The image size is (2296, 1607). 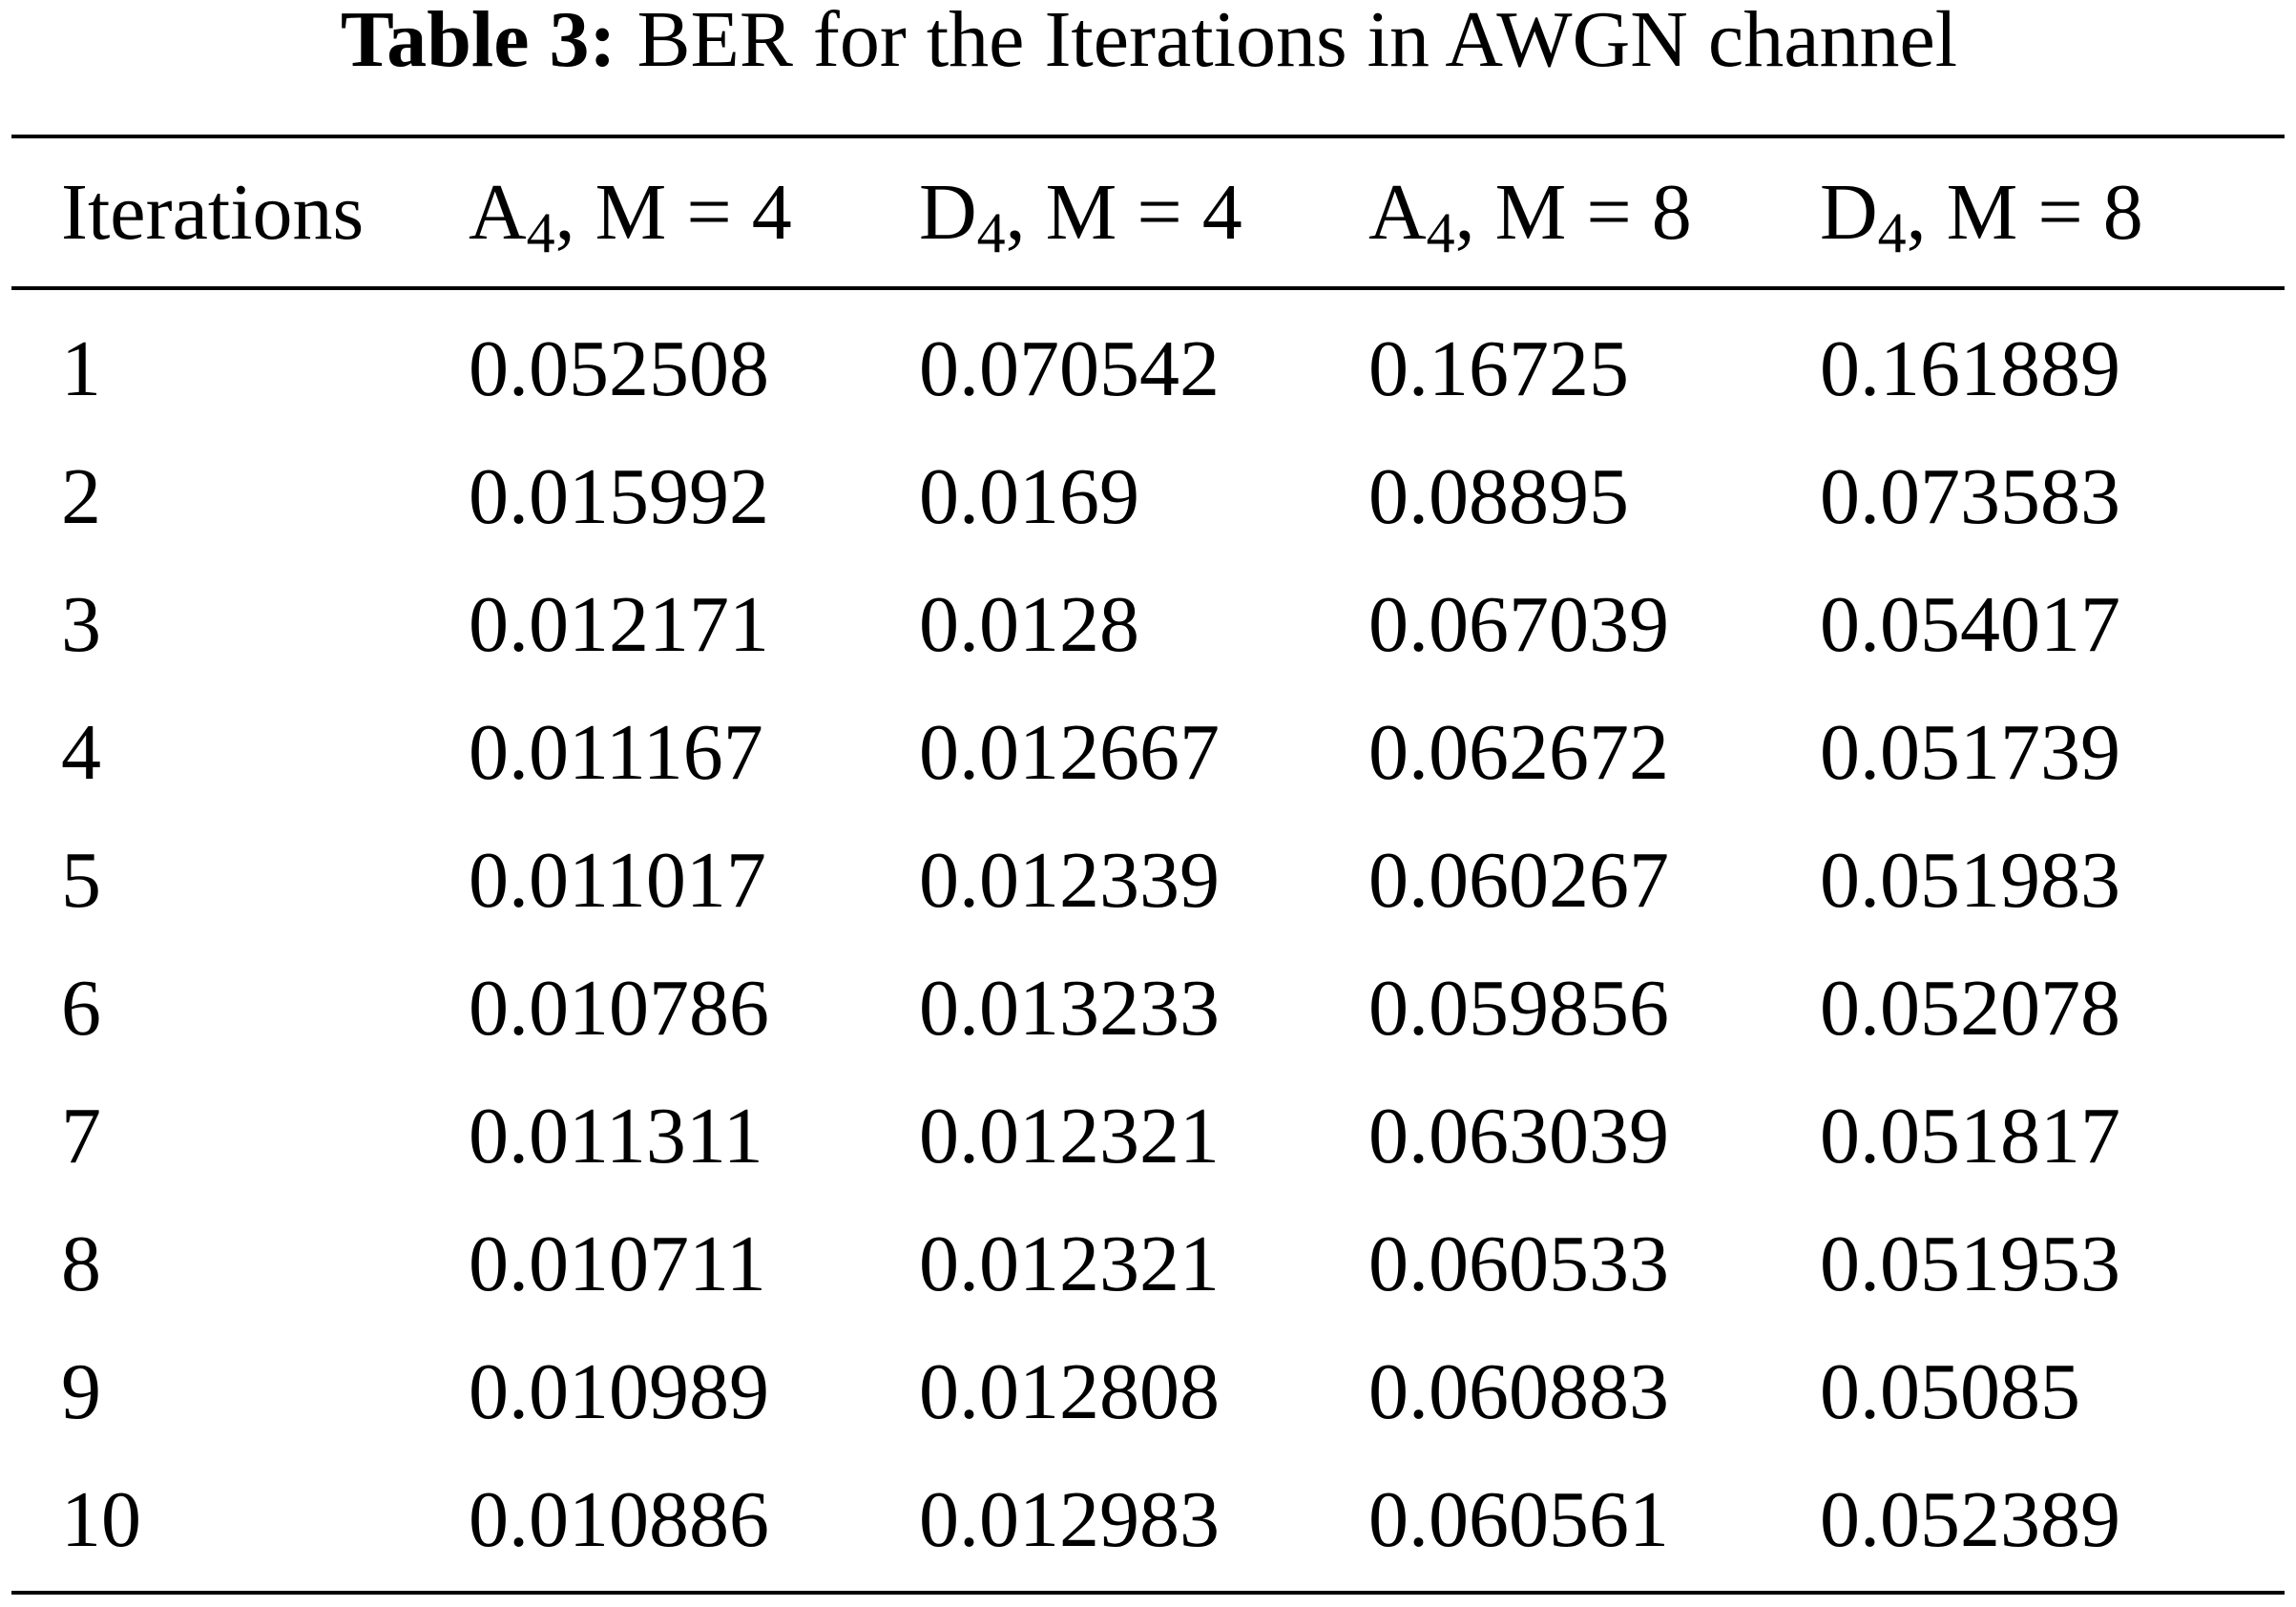 What do you see at coordinates (619, 1392) in the screenshot?
I see `ber-cell: 0.010989` at bounding box center [619, 1392].